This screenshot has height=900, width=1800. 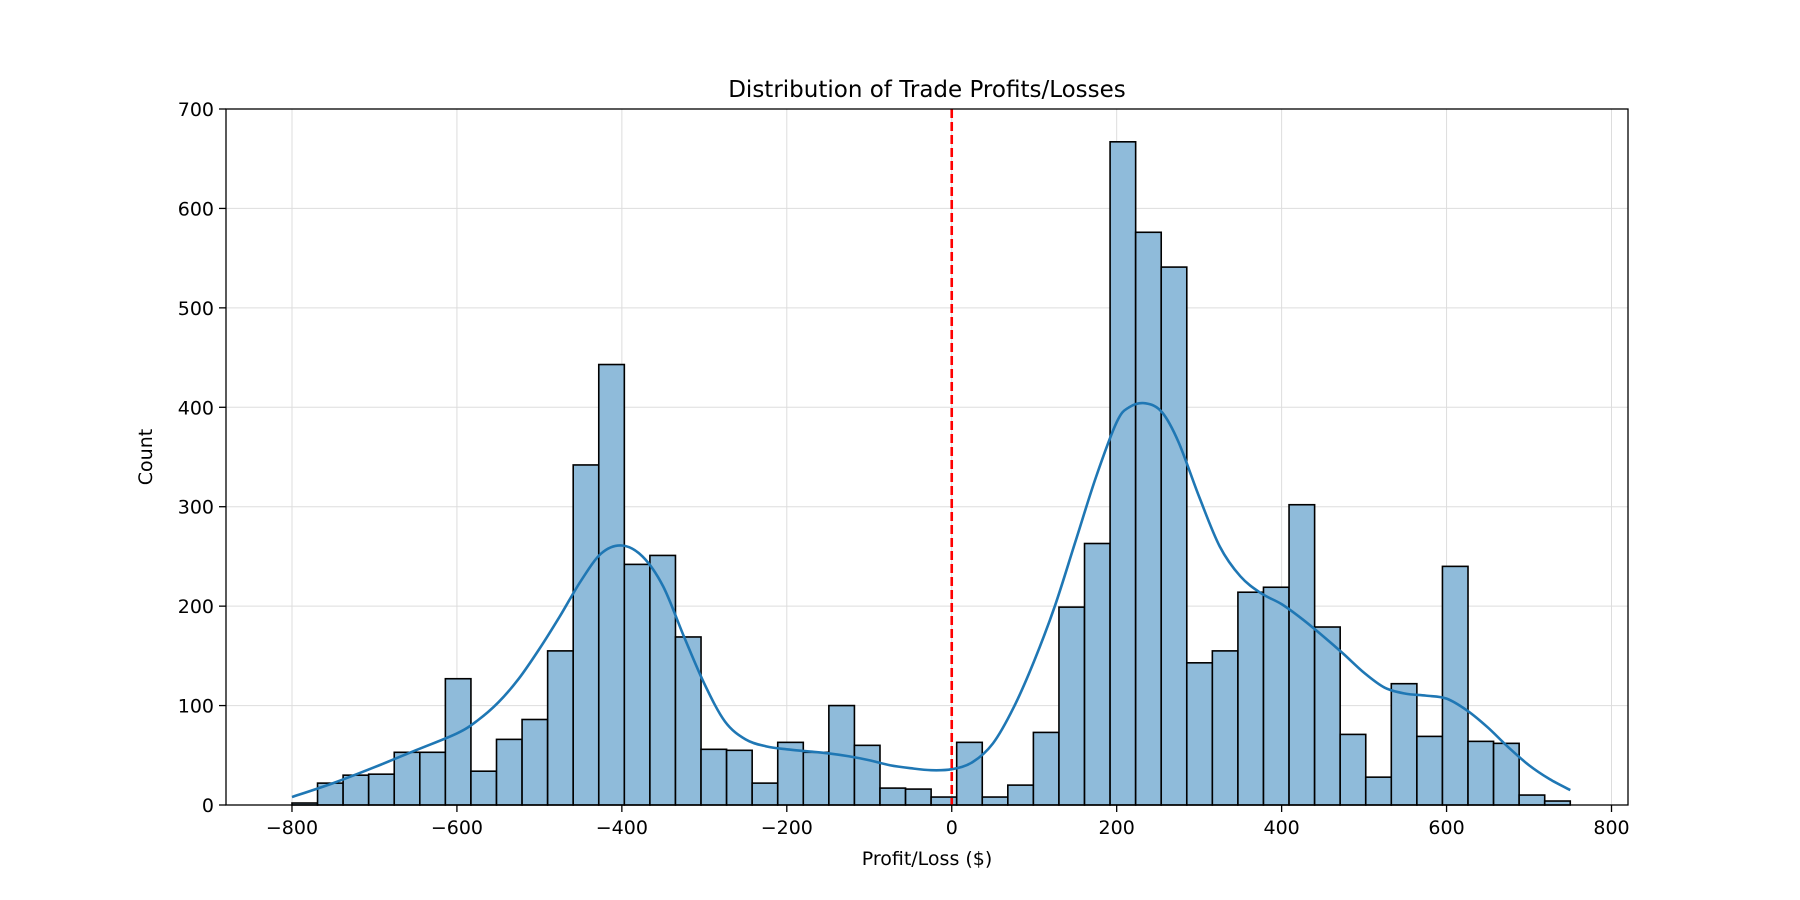 What do you see at coordinates (787, 828) in the screenshot?
I see `x-tick-label-3: −200` at bounding box center [787, 828].